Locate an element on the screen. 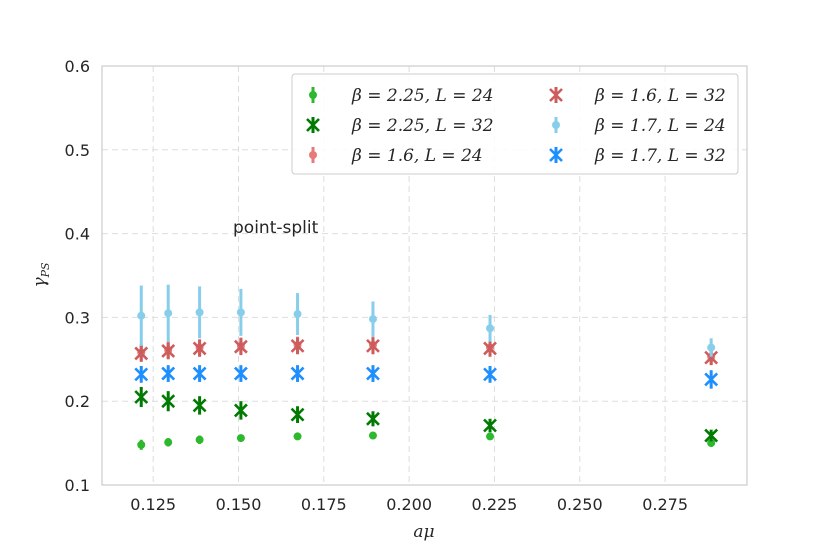  legend-entry: β = 1.6, L = 24 is located at coordinates (396, 156).